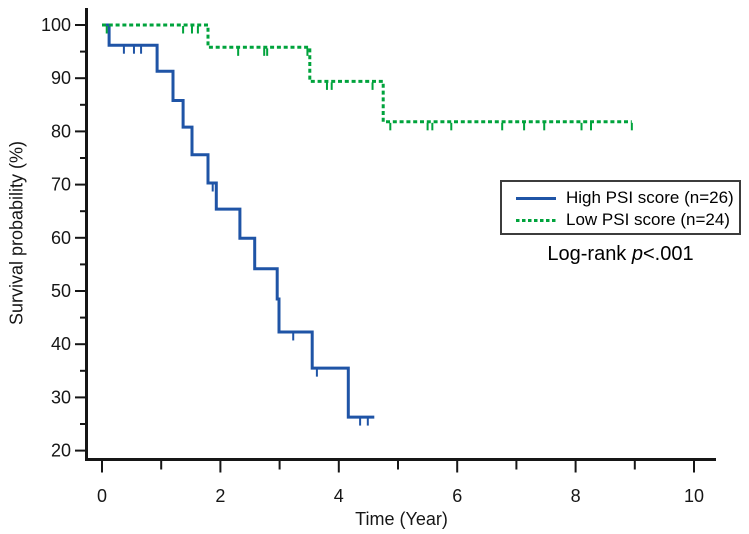 The height and width of the screenshot is (534, 749). I want to click on legend-item-low-psi: Low PSI score (n=24), so click(627, 220).